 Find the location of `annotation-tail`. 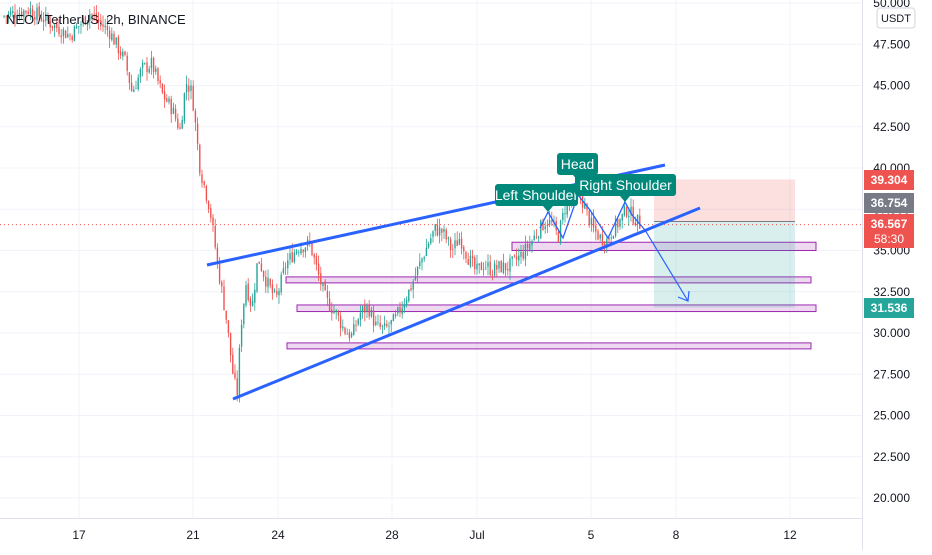

annotation-tail is located at coordinates (625, 199).